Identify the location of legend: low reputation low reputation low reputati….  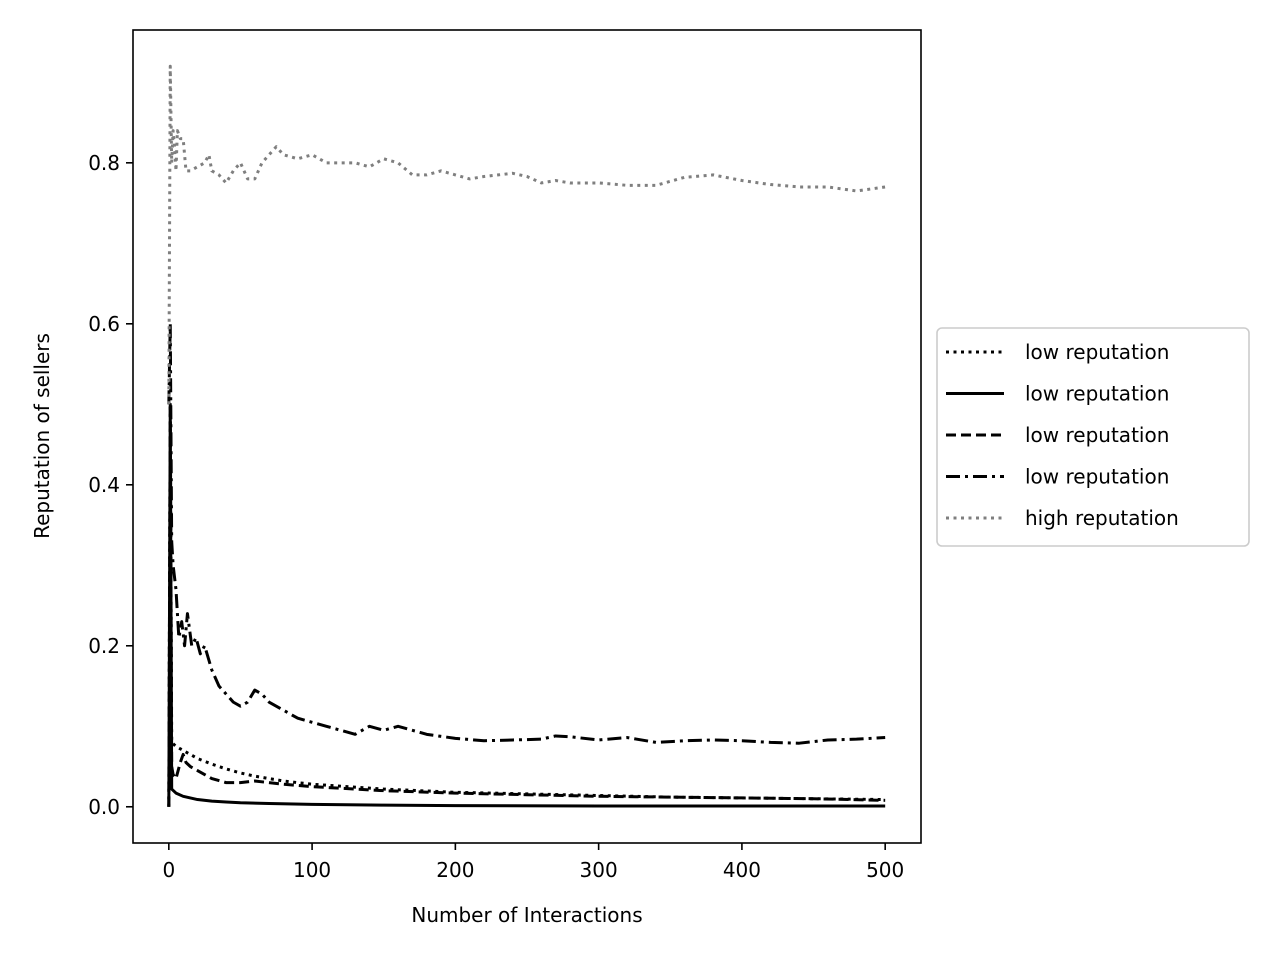
(1093, 437).